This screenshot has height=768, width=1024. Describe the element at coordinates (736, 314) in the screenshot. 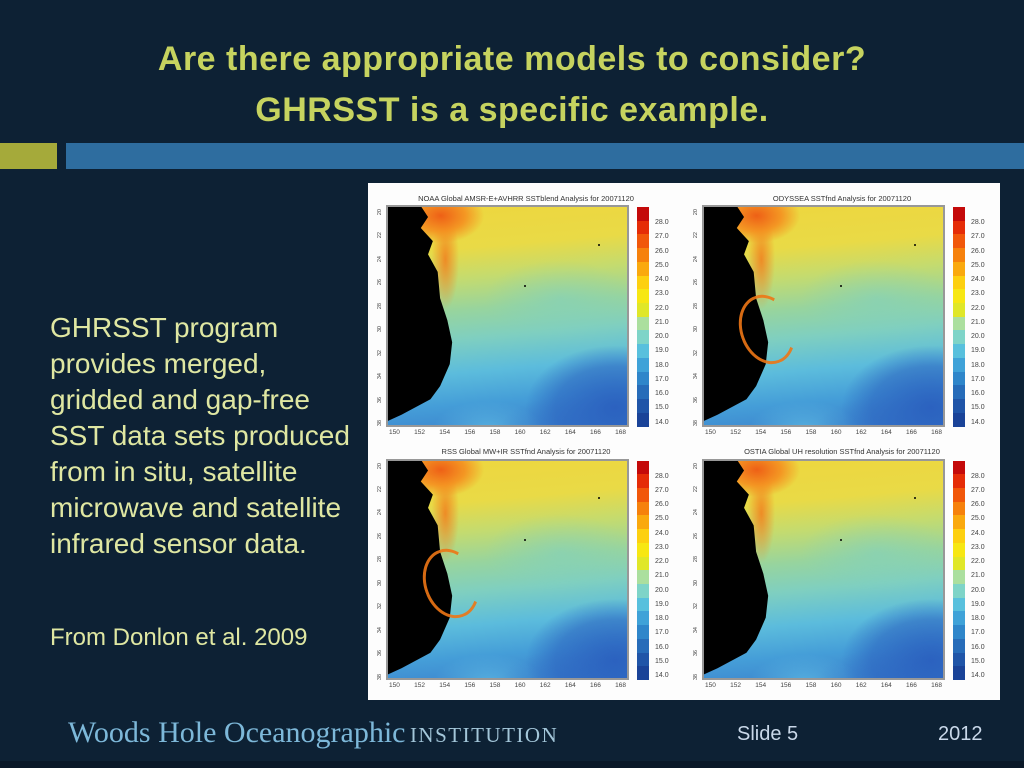

I see `landmass` at that location.